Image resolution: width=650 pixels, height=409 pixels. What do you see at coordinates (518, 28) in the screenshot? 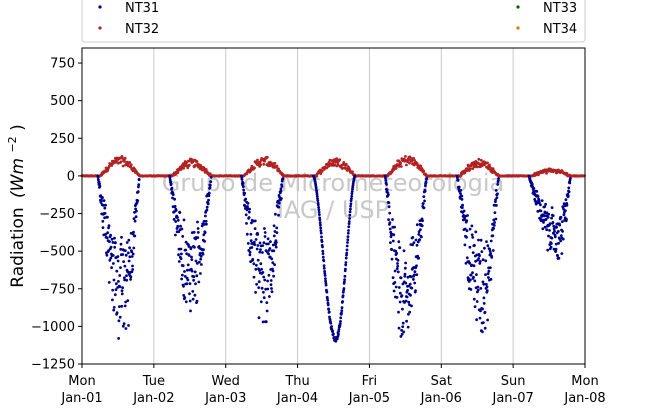
I see `legend-marker-nt34` at bounding box center [518, 28].